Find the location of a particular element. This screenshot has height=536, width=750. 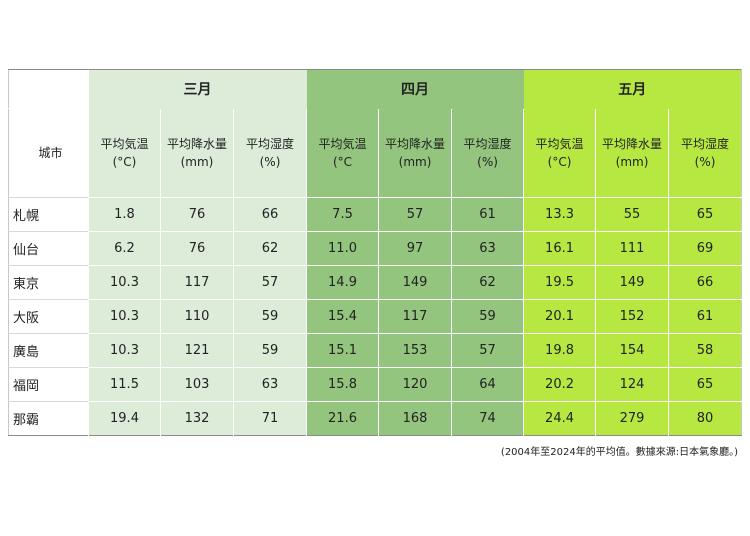

table-cell: 168 is located at coordinates (415, 418).